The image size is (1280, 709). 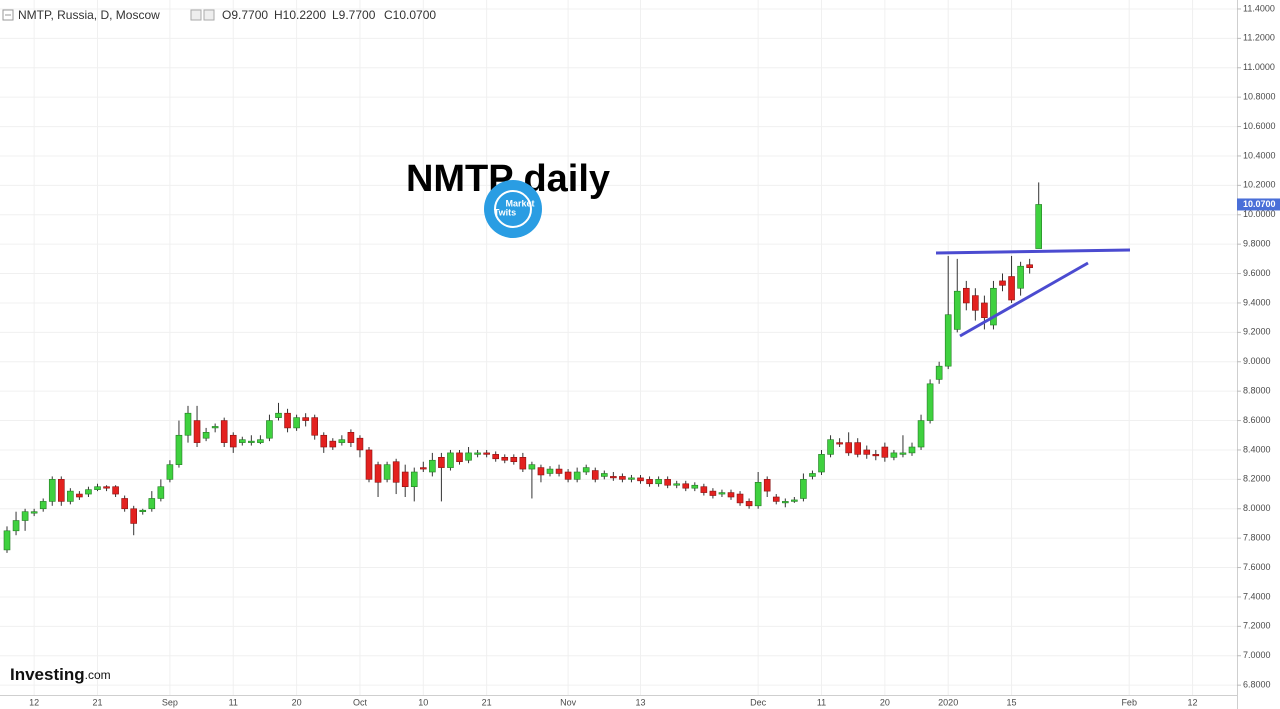 What do you see at coordinates (505, 212) in the screenshot?
I see `watermark-text: Twits` at bounding box center [505, 212].